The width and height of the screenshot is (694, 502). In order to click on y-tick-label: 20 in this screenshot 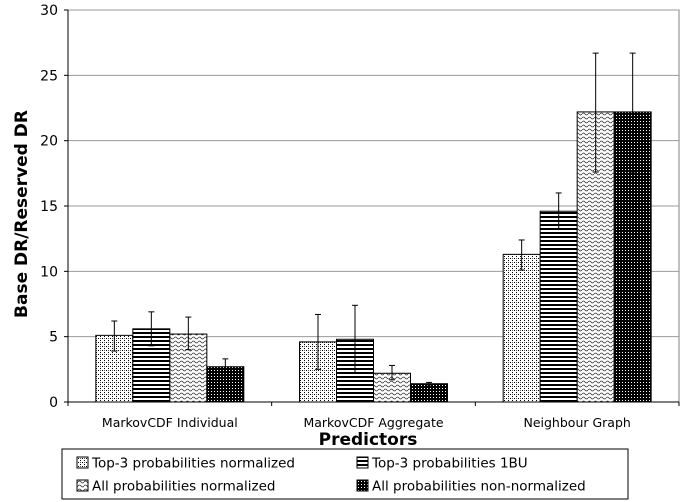, I will do `click(49, 142)`.